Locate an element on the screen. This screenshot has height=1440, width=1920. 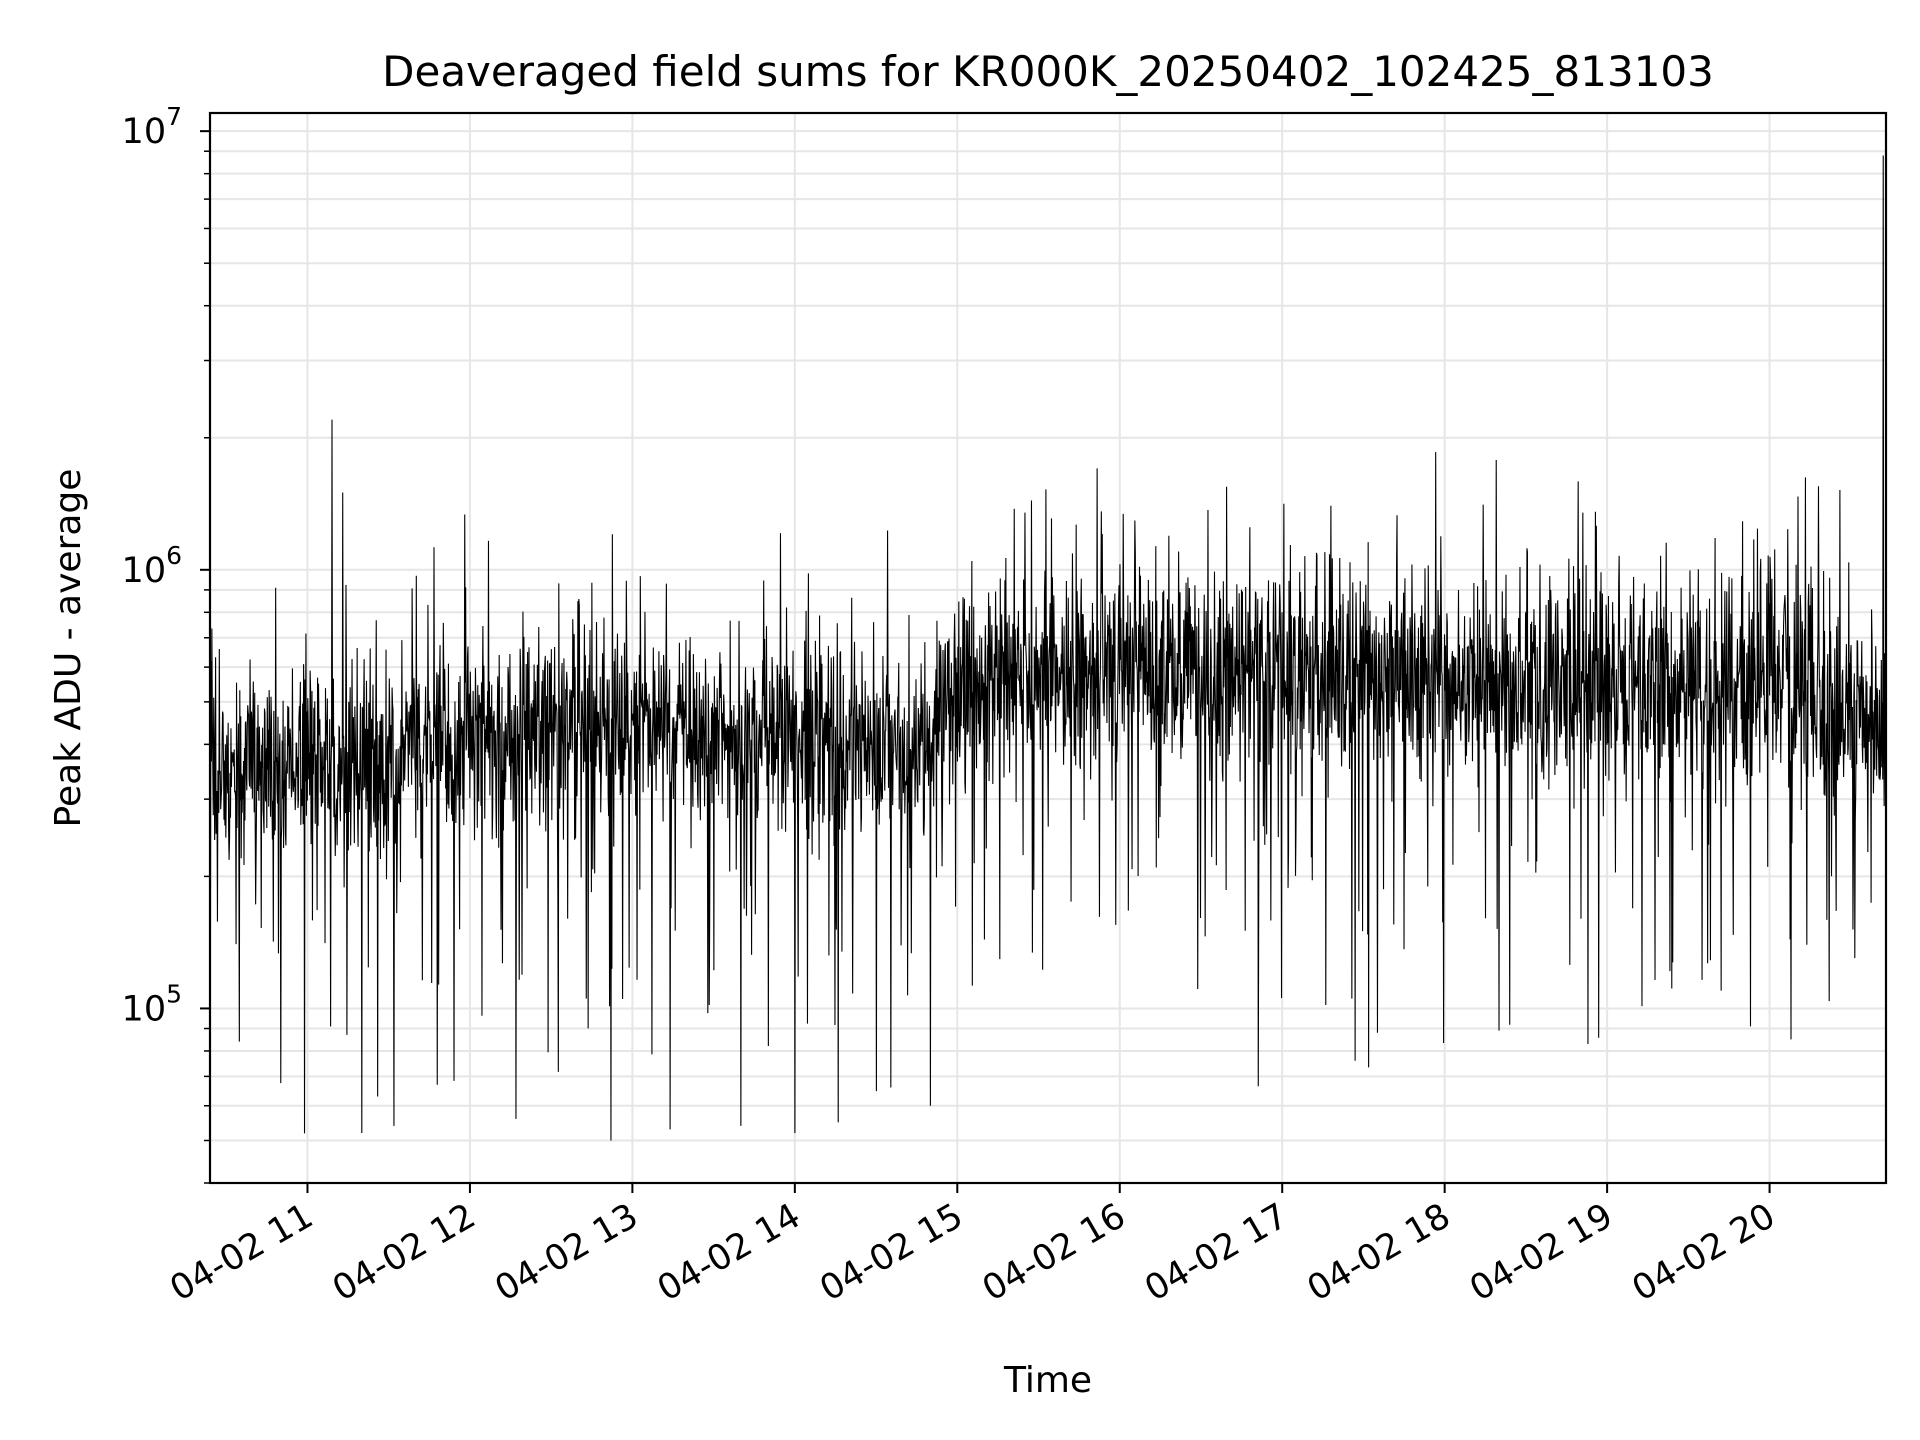
x-axis-label: Time is located at coordinates (1047, 1380).